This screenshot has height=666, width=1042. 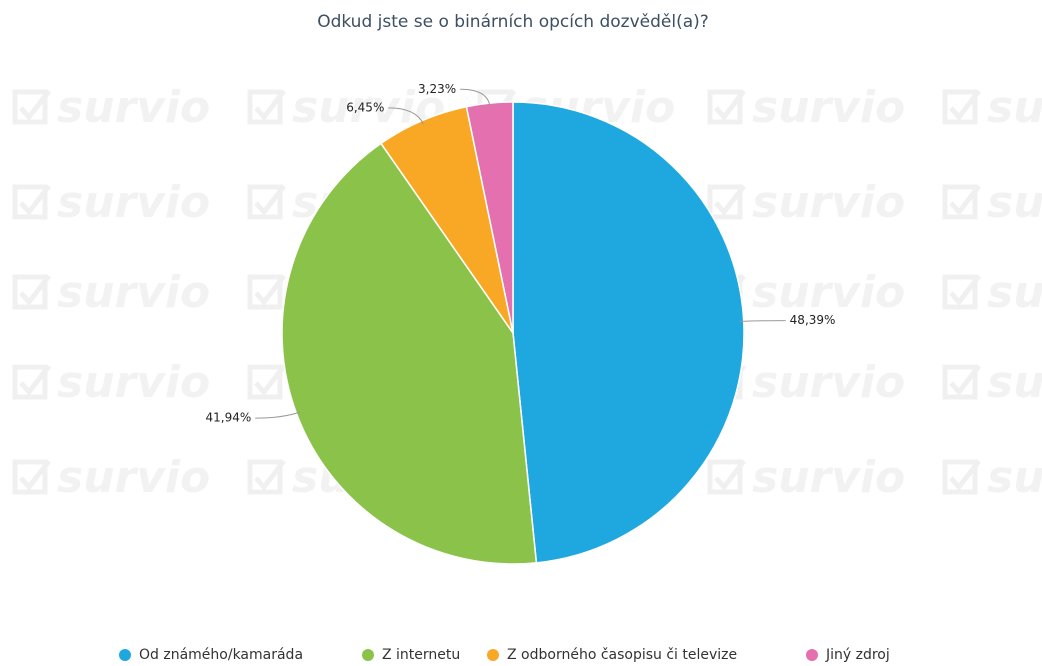 What do you see at coordinates (365, 107) in the screenshot?
I see `value-label: 6,45%` at bounding box center [365, 107].